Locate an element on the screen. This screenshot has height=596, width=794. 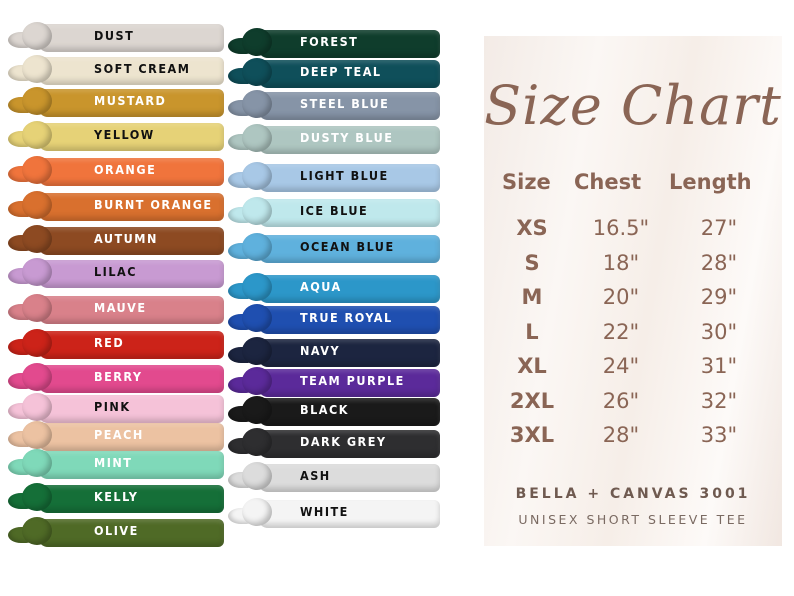
swatch-ocean-blue: OCEAN BLUE is located at coordinates (334, 248).